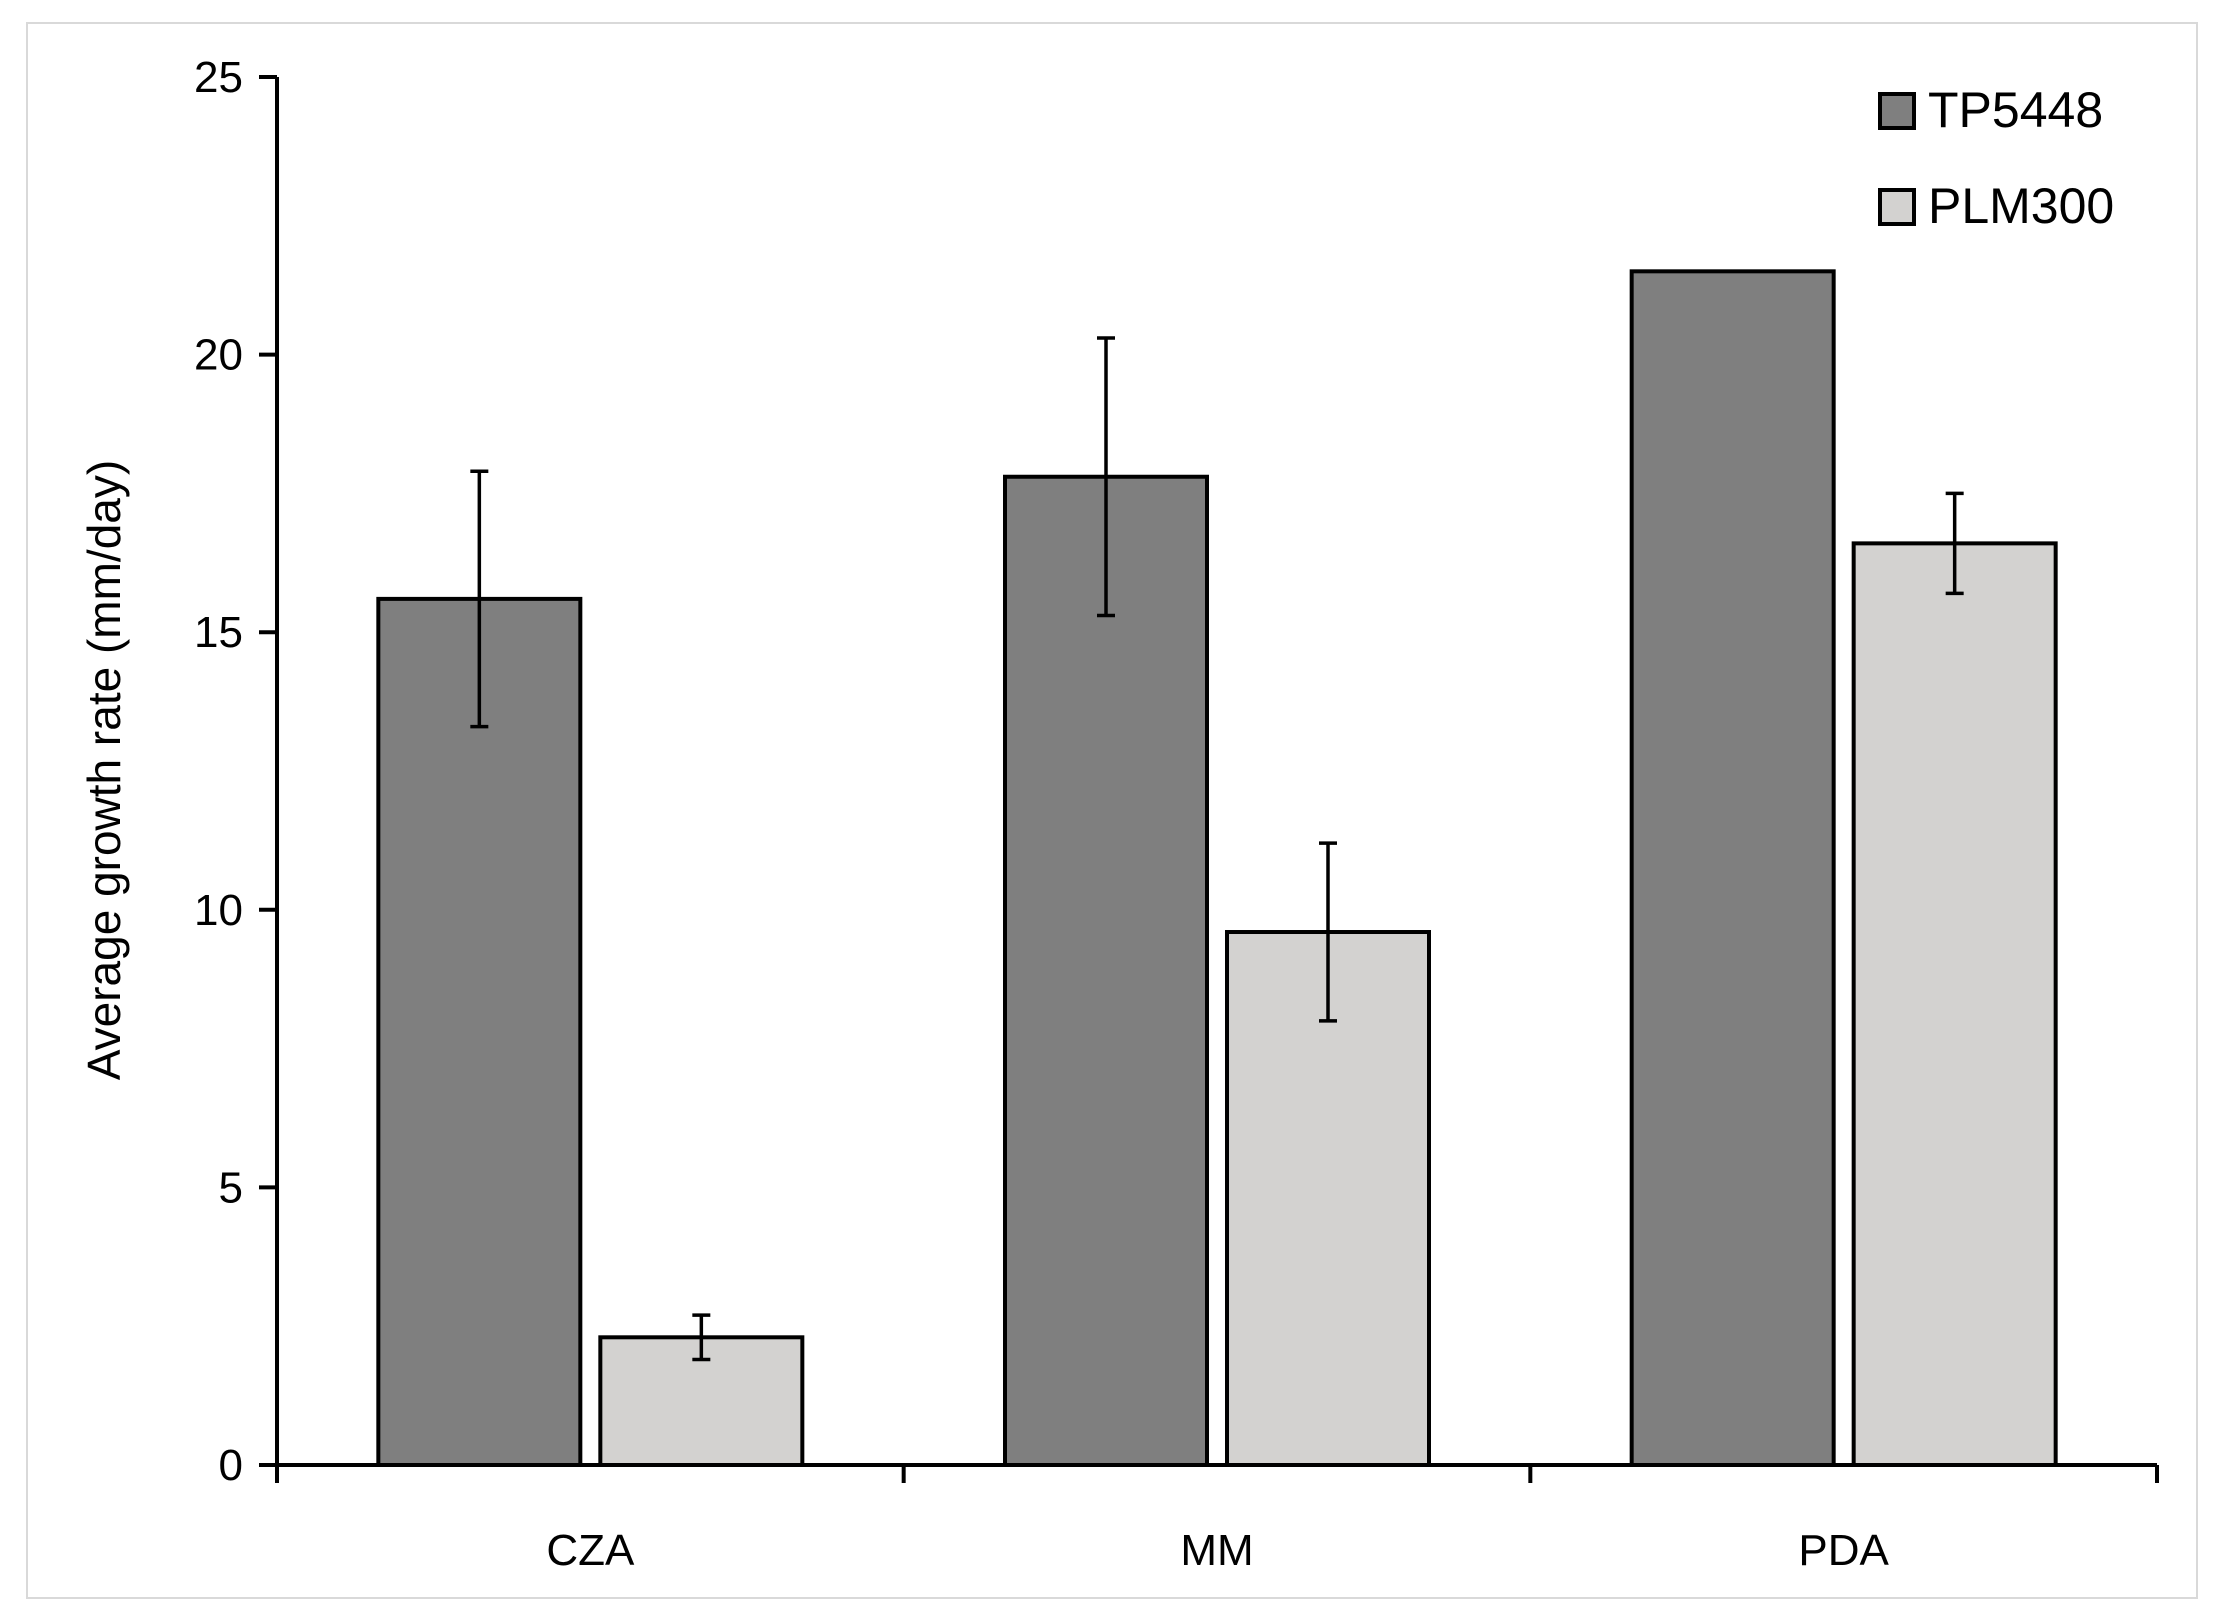 Image resolution: width=2224 pixels, height=1621 pixels. Describe the element at coordinates (2015, 110) in the screenshot. I see `legend-label-TP5448: TP5448` at that location.